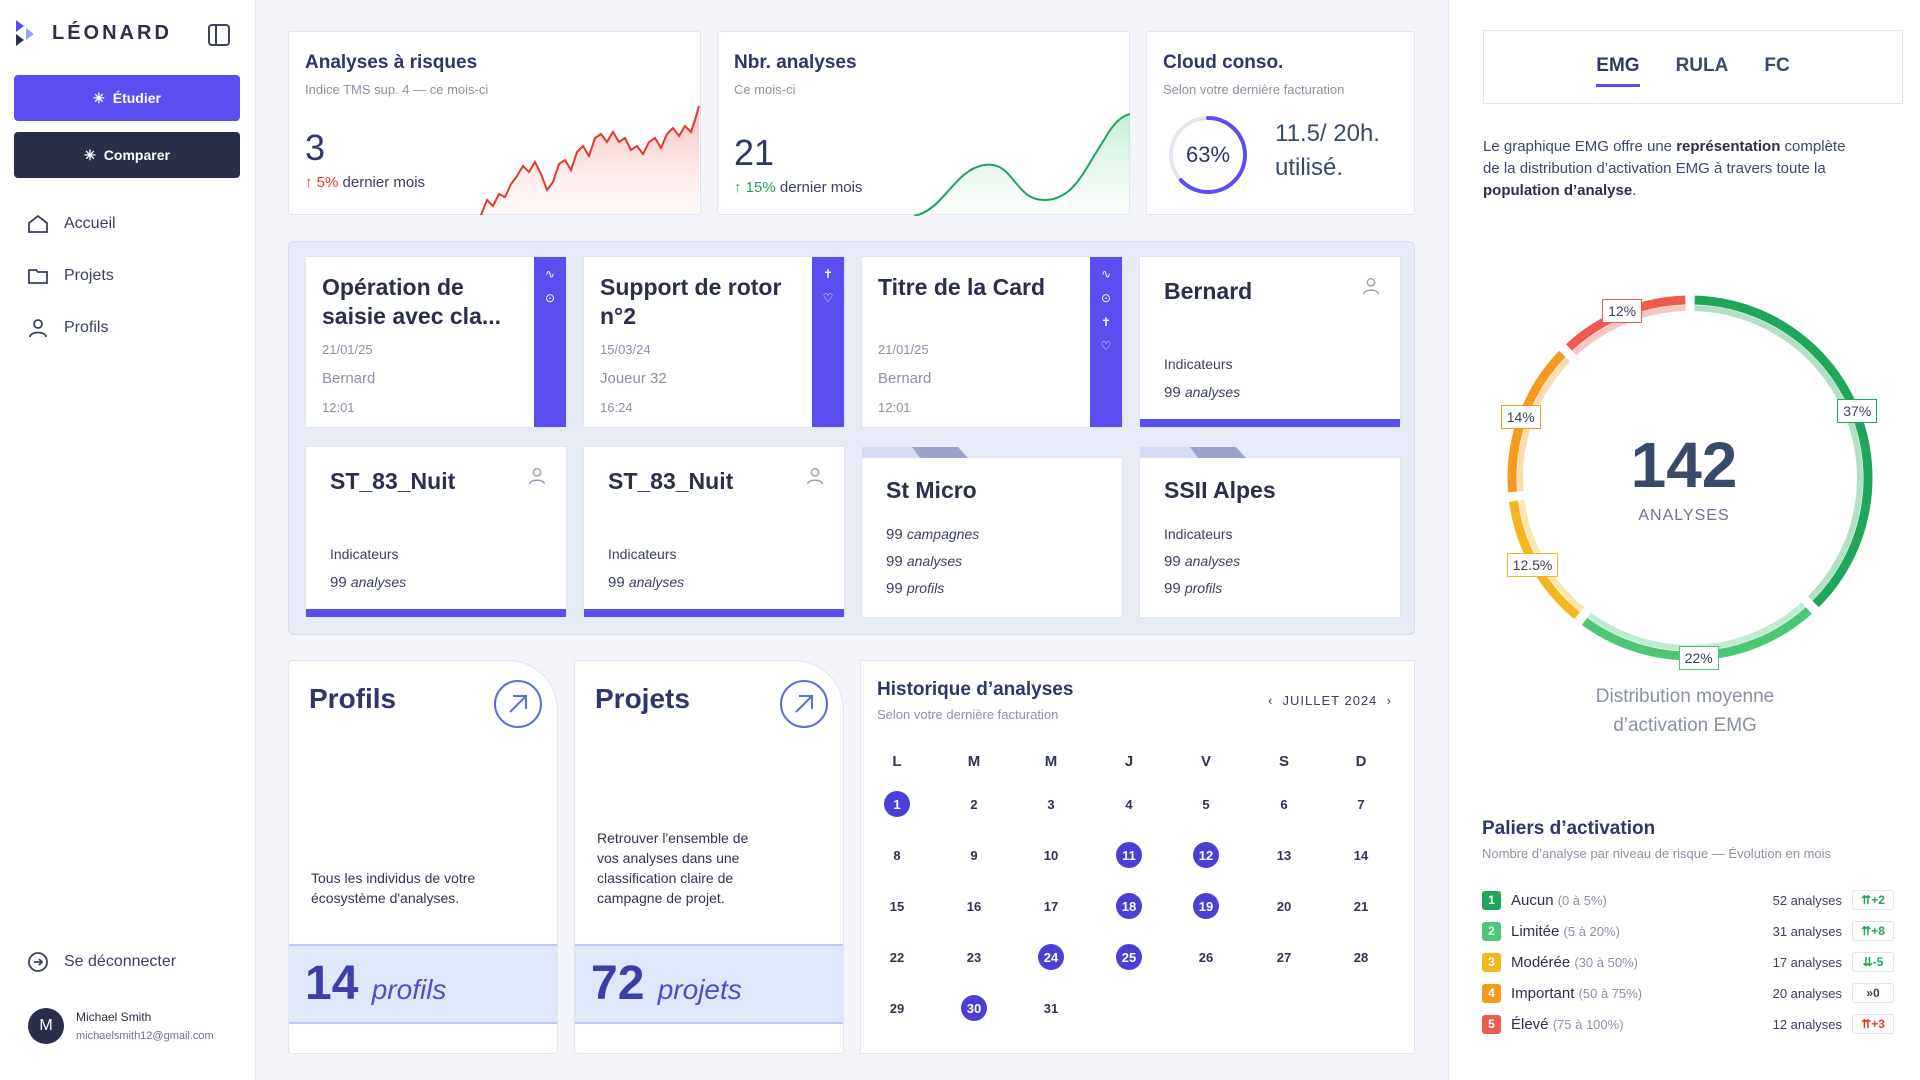 This screenshot has width=1920, height=1080. I want to click on calendar-day: 21, so click(1361, 906).